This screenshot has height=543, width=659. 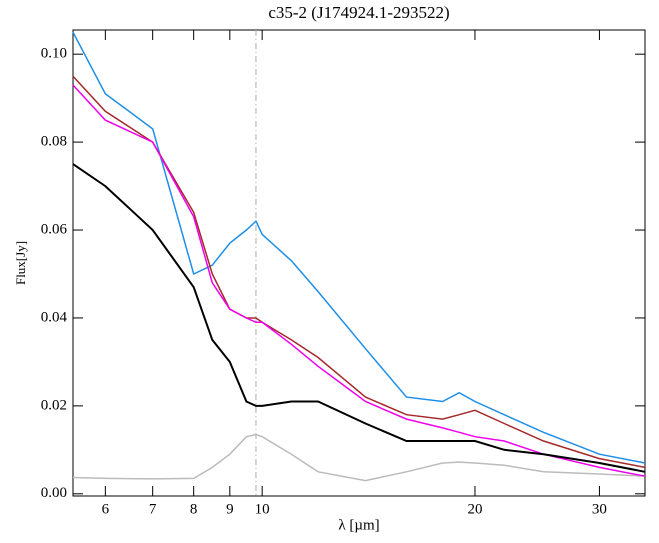 I want to click on x-tick-label: 7, so click(x=153, y=509).